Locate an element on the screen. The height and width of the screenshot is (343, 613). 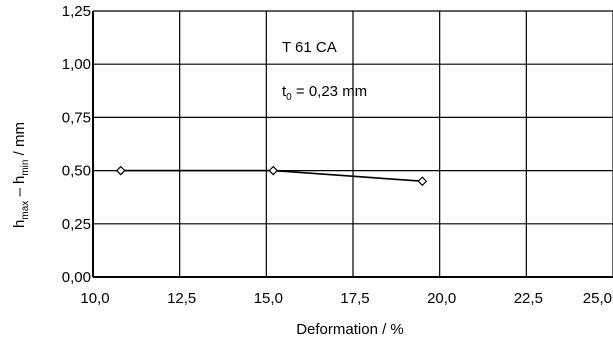
y-axis-label-sub-min: min is located at coordinates (25, 168).